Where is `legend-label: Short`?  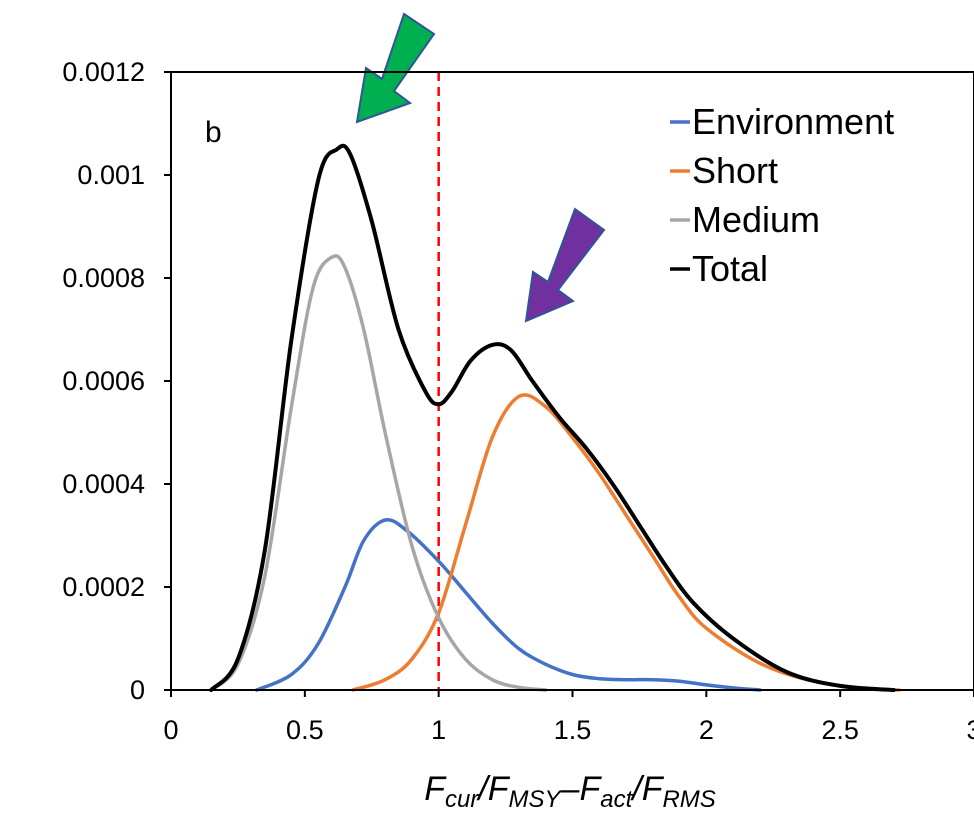 legend-label: Short is located at coordinates (735, 170).